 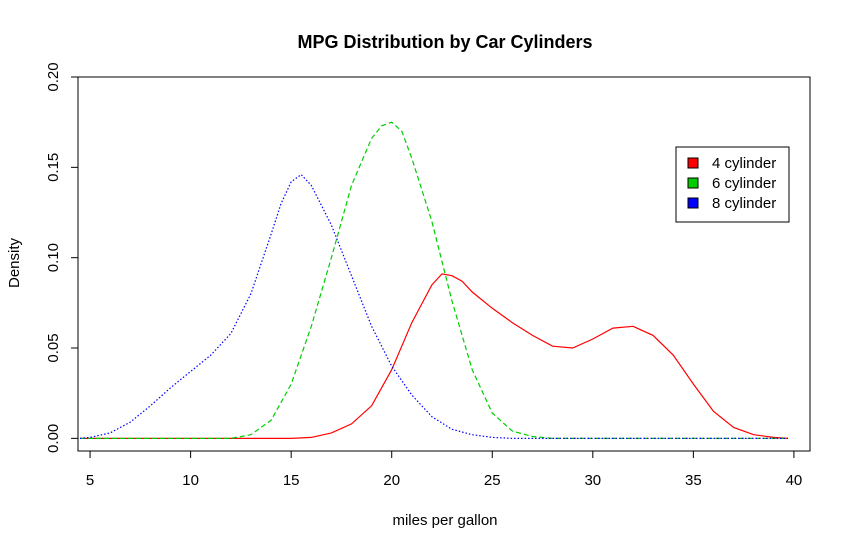 I want to click on legend-swatch-6cyl, so click(x=693, y=183).